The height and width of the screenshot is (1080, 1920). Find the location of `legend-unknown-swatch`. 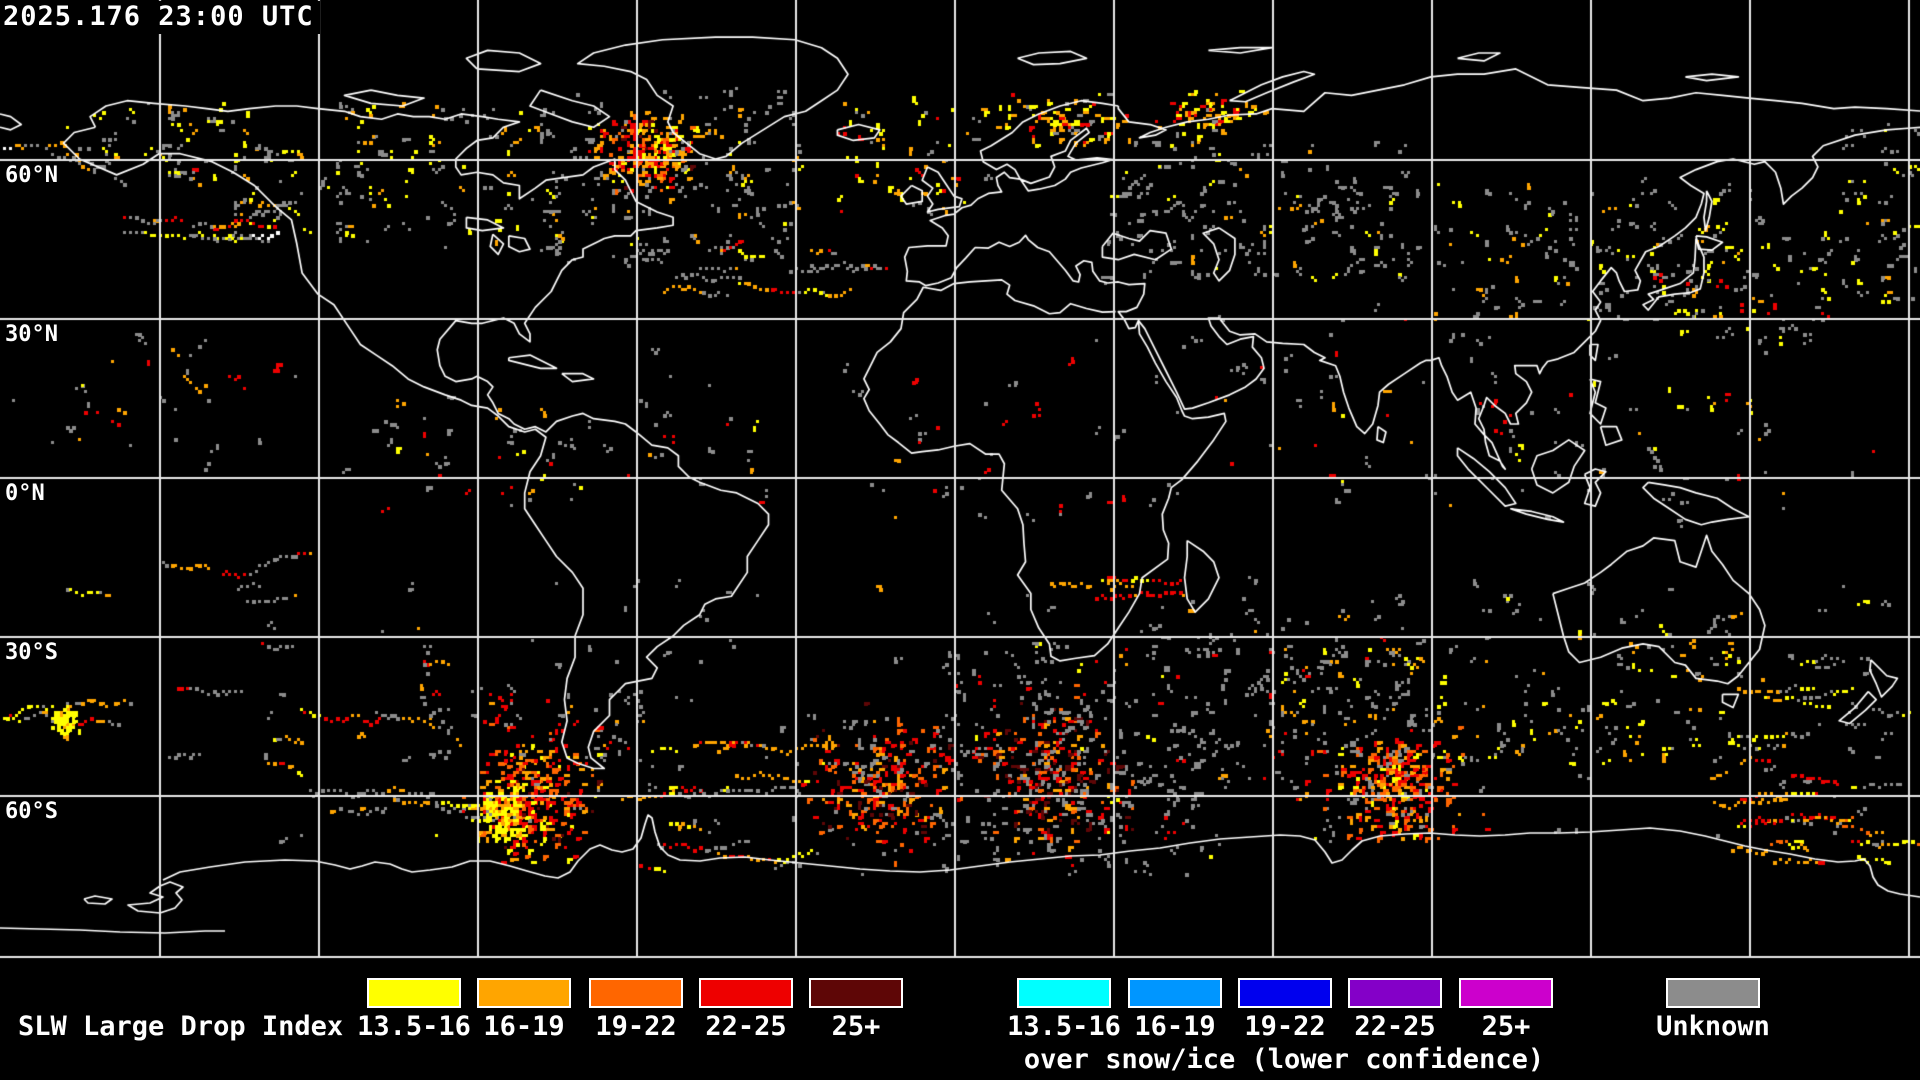

legend-unknown-swatch is located at coordinates (1713, 993).